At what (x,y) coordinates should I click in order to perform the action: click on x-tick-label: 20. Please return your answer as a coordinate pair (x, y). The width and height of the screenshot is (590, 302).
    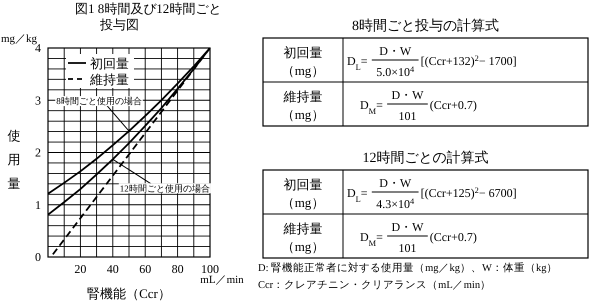
    Looking at the image, I should click on (80, 269).